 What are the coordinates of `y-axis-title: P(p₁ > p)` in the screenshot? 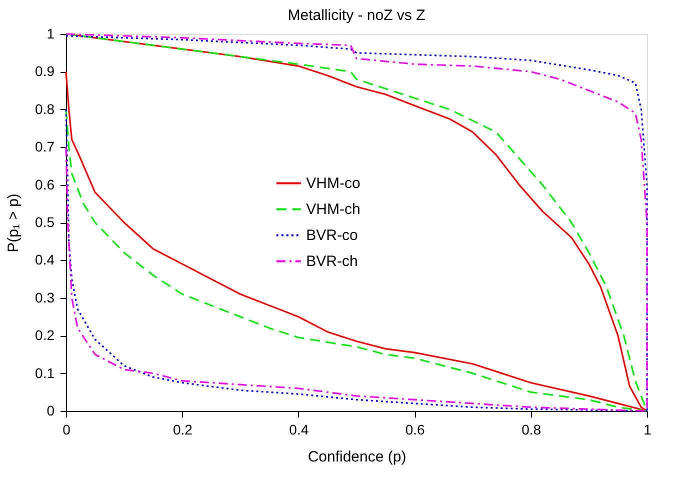 It's located at (13, 223).